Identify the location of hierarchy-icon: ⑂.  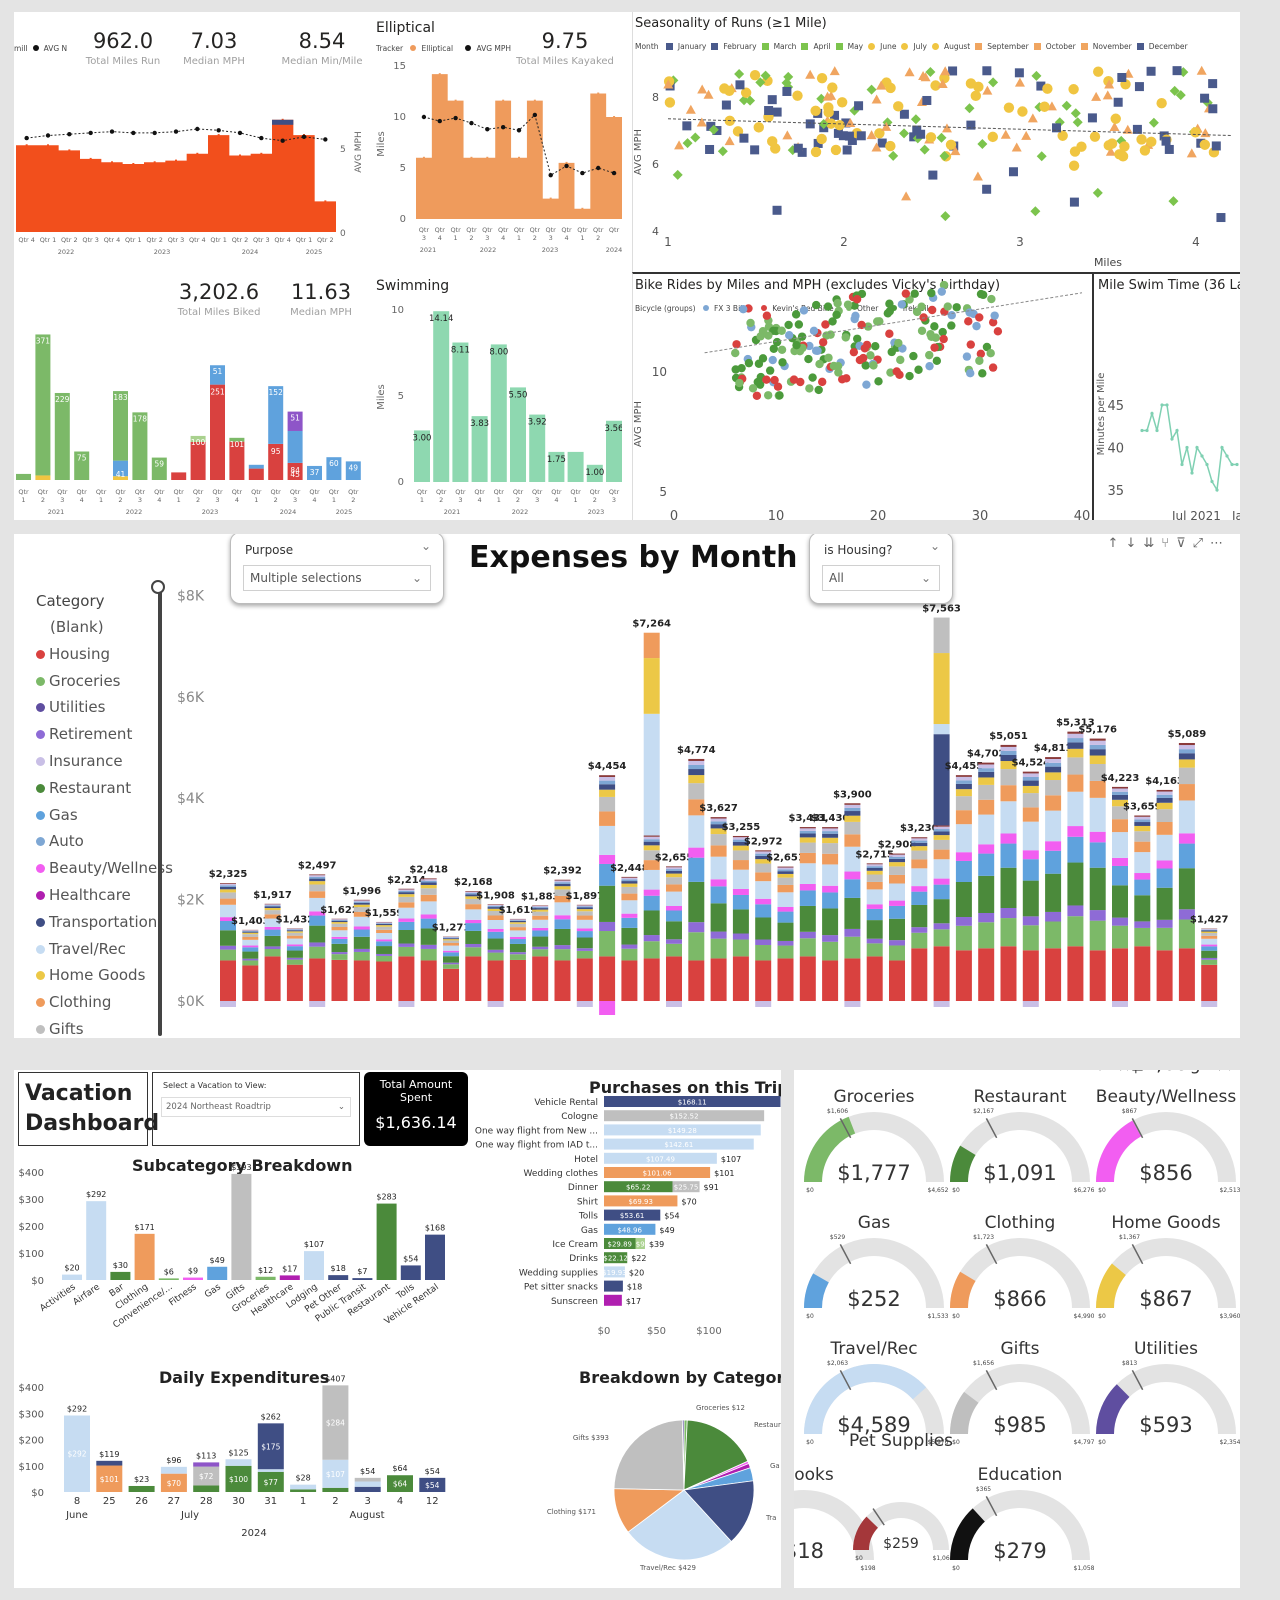
(1169, 543).